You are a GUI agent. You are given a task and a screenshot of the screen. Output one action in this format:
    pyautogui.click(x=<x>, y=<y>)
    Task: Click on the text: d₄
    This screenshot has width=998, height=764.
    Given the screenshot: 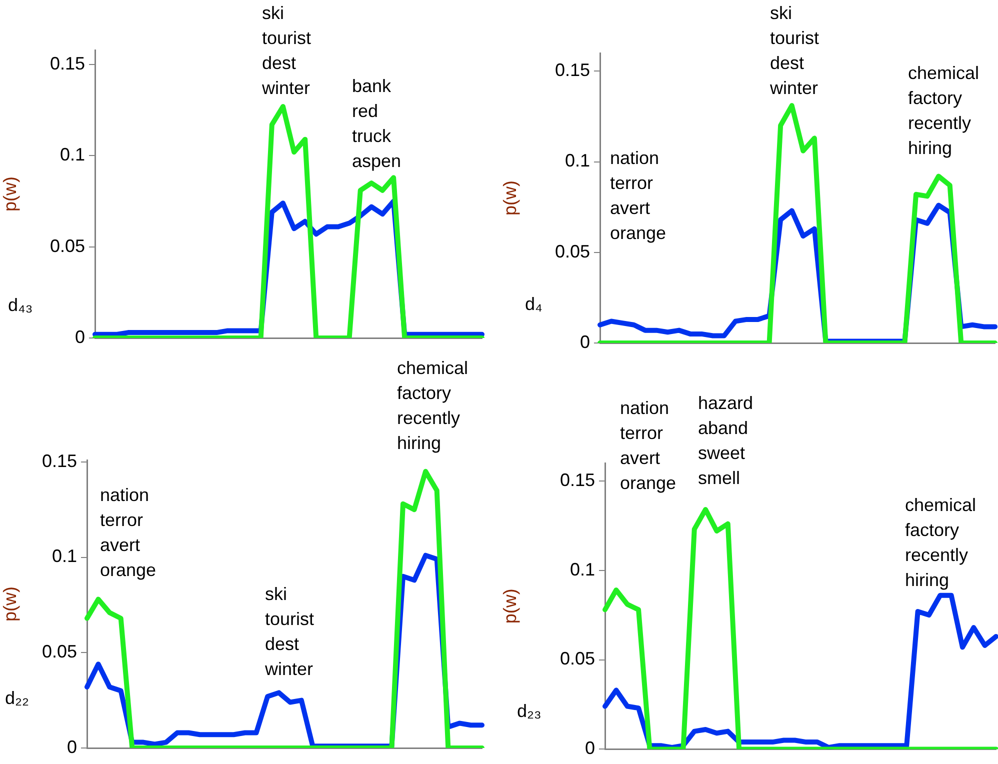 What is the action you would take?
    pyautogui.click(x=533, y=304)
    